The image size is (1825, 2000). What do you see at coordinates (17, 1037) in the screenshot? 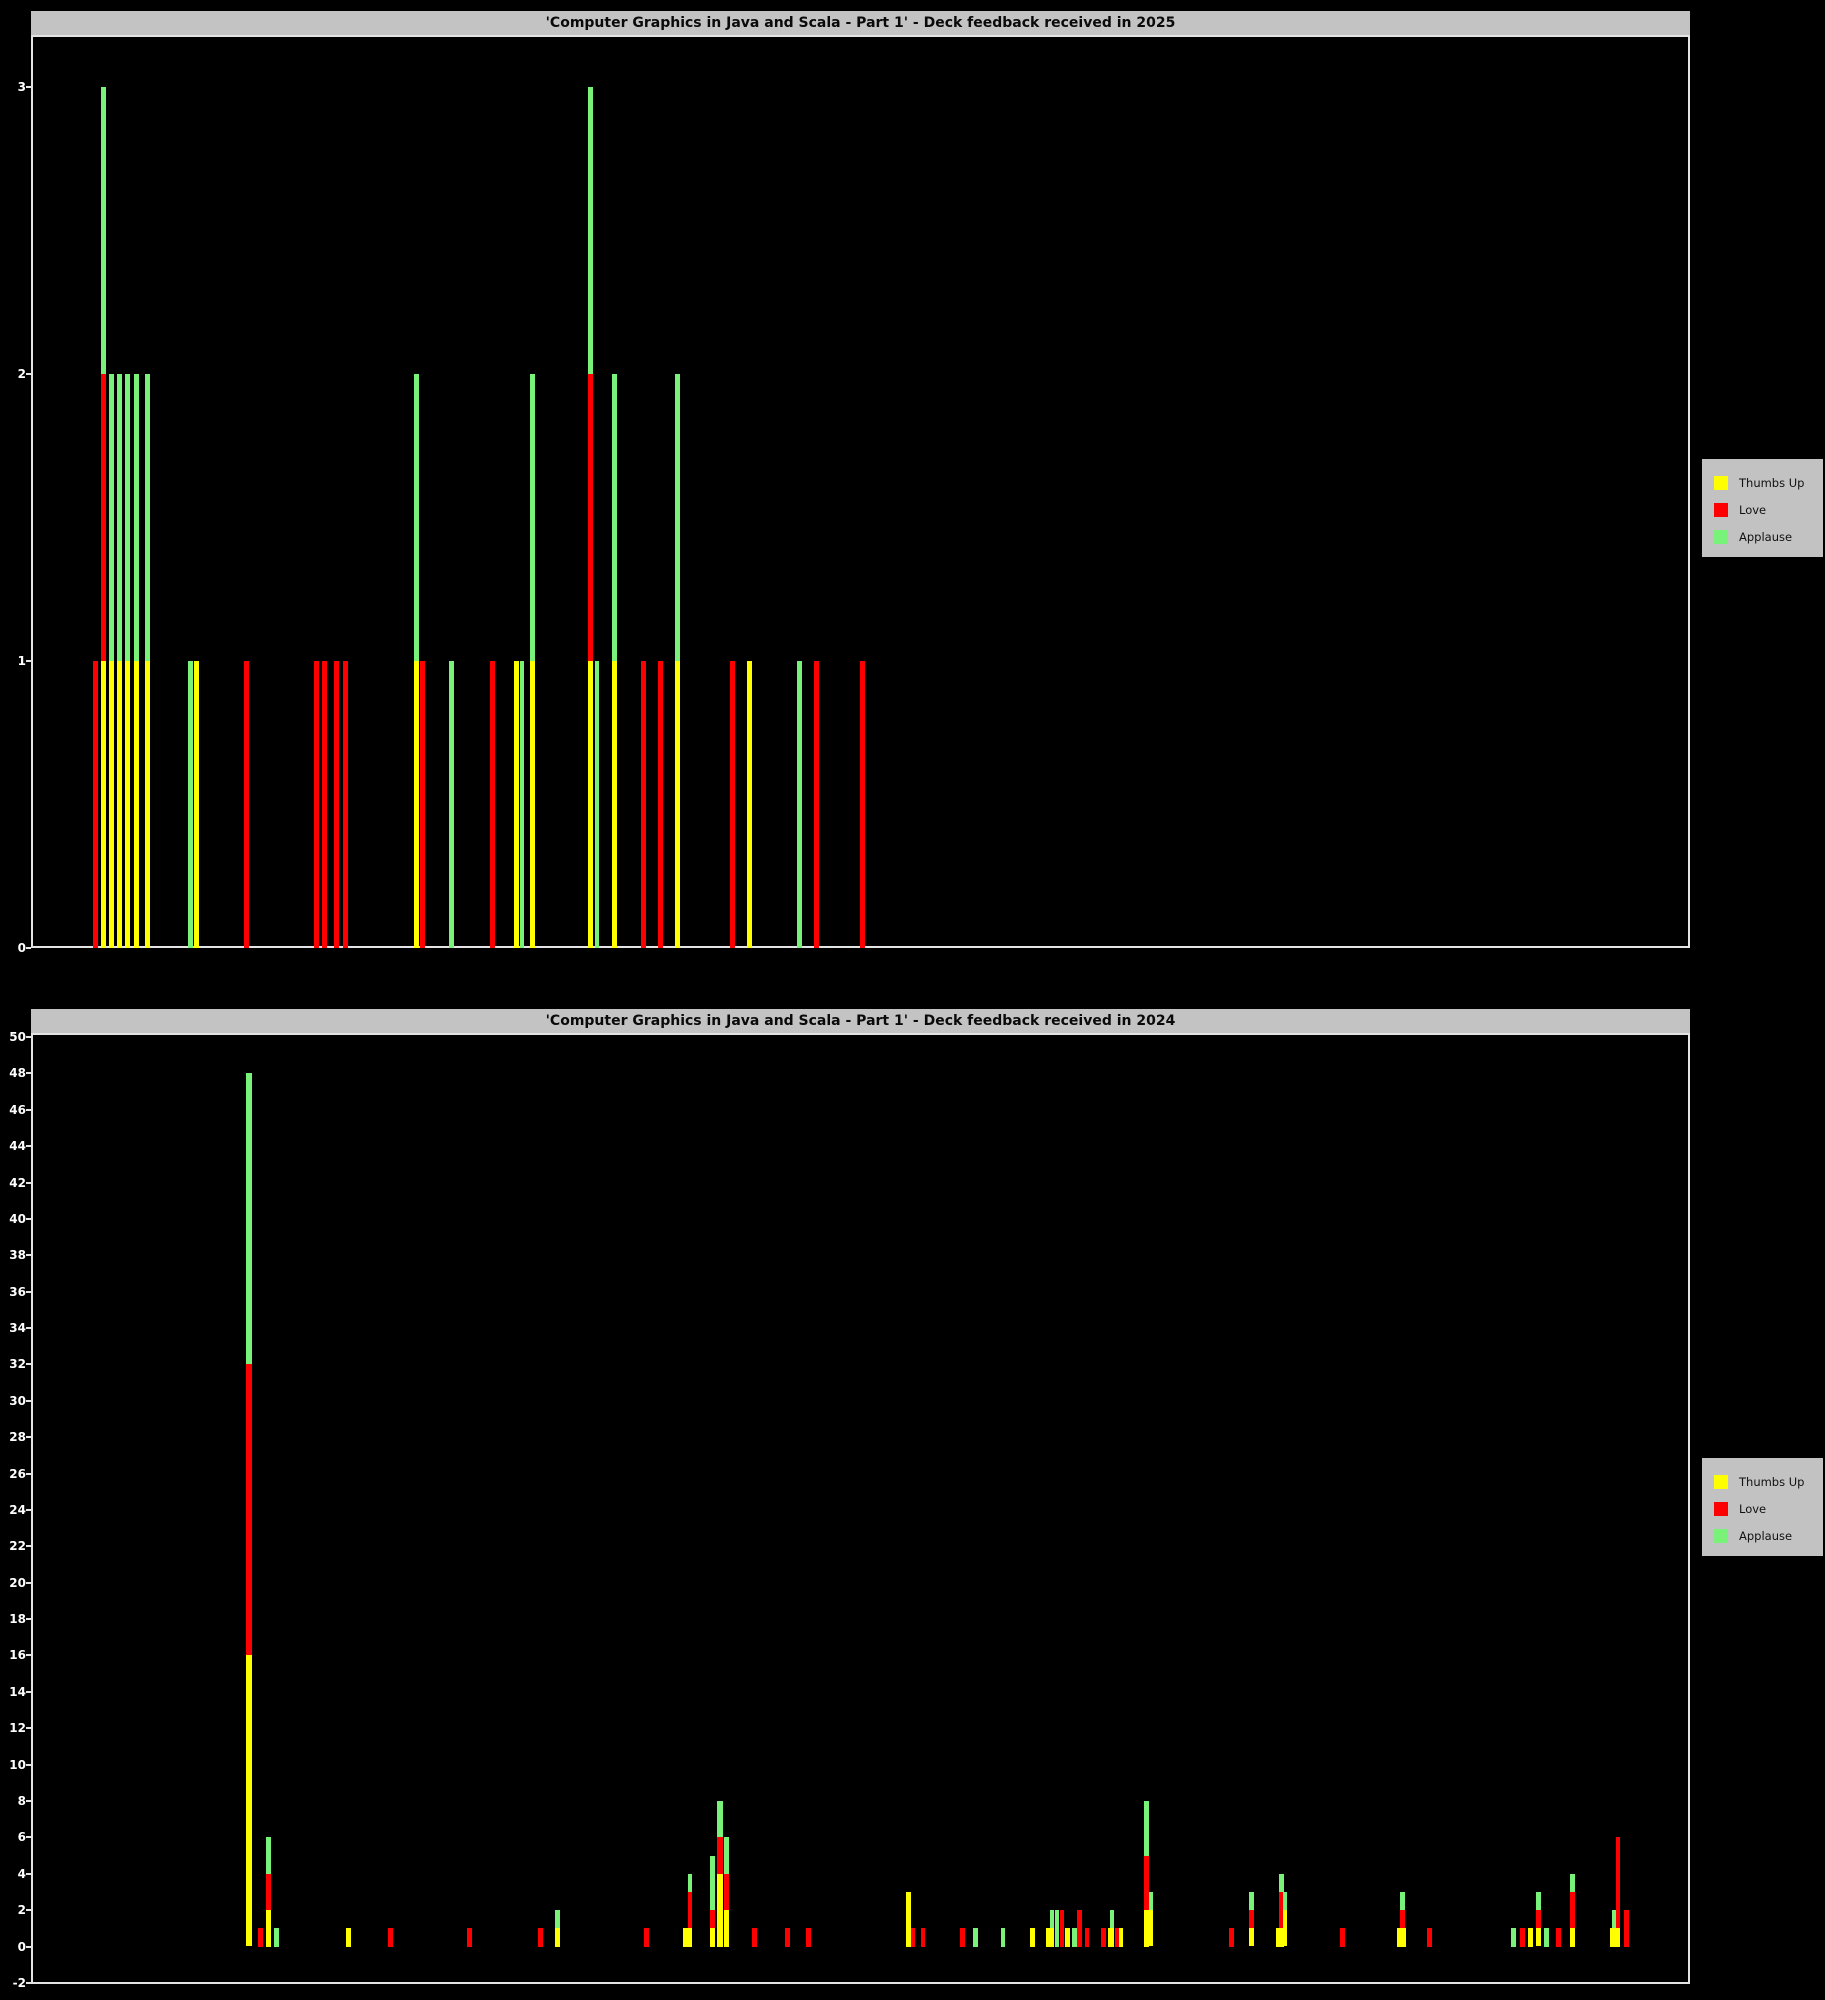
I see `y-tick-label: 50` at bounding box center [17, 1037].